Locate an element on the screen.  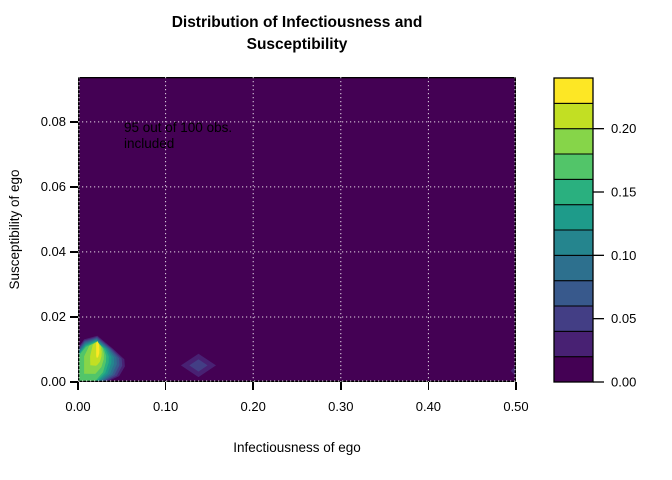
annotation-obs-included: 95 out of 100 obs. included is located at coordinates (178, 135).